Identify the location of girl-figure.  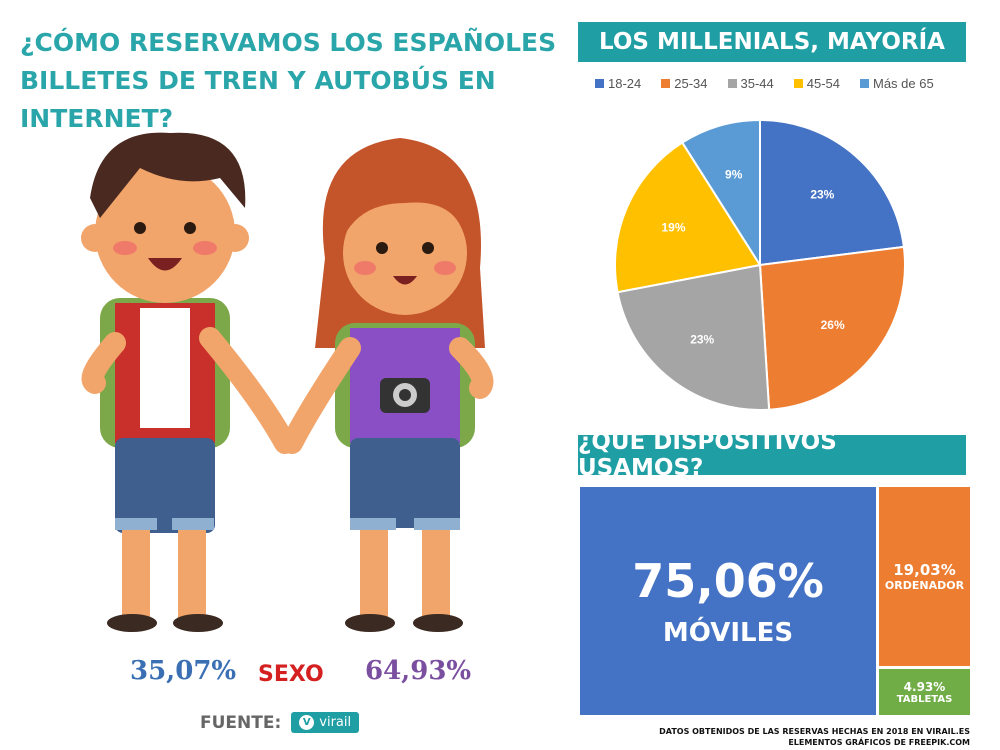
(387, 385).